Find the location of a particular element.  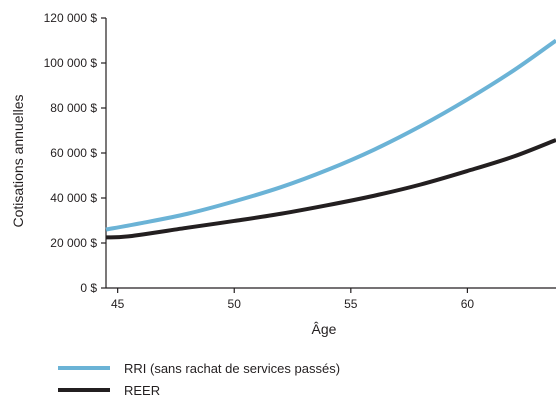

x-tick-label-0: 45 is located at coordinates (118, 304).